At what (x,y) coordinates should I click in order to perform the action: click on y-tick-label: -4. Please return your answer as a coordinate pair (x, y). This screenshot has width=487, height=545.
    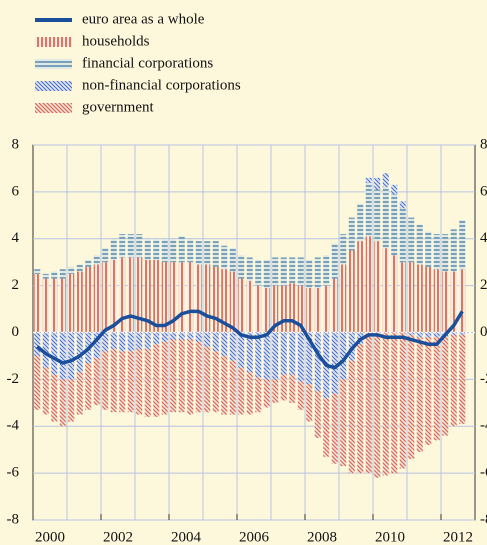
    Looking at the image, I should click on (13, 426).